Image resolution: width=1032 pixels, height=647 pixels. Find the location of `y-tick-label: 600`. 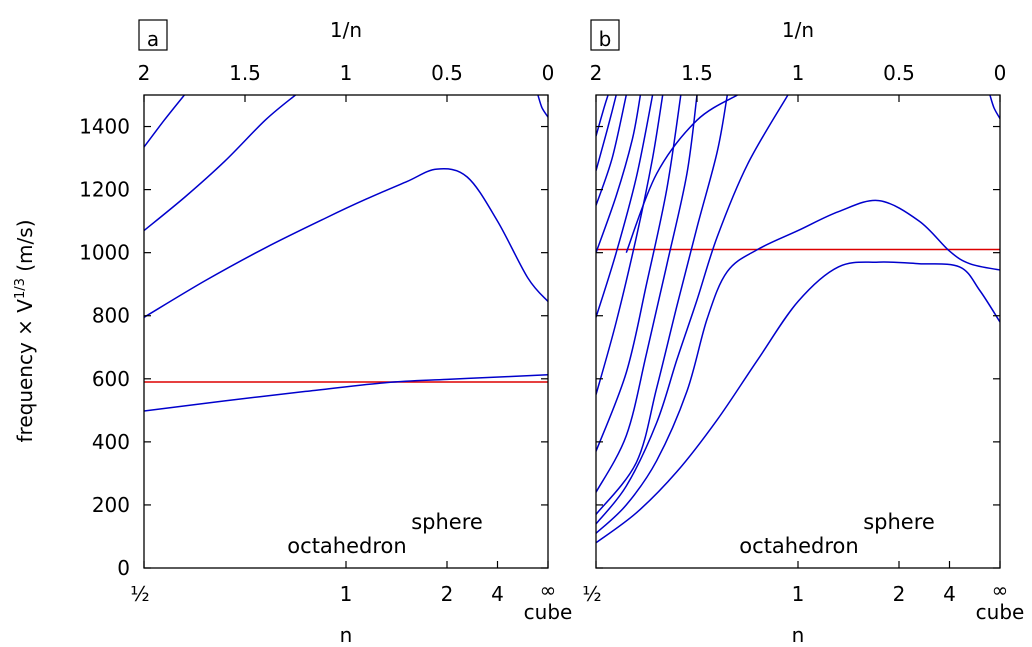

y-tick-label: 600 is located at coordinates (111, 379).